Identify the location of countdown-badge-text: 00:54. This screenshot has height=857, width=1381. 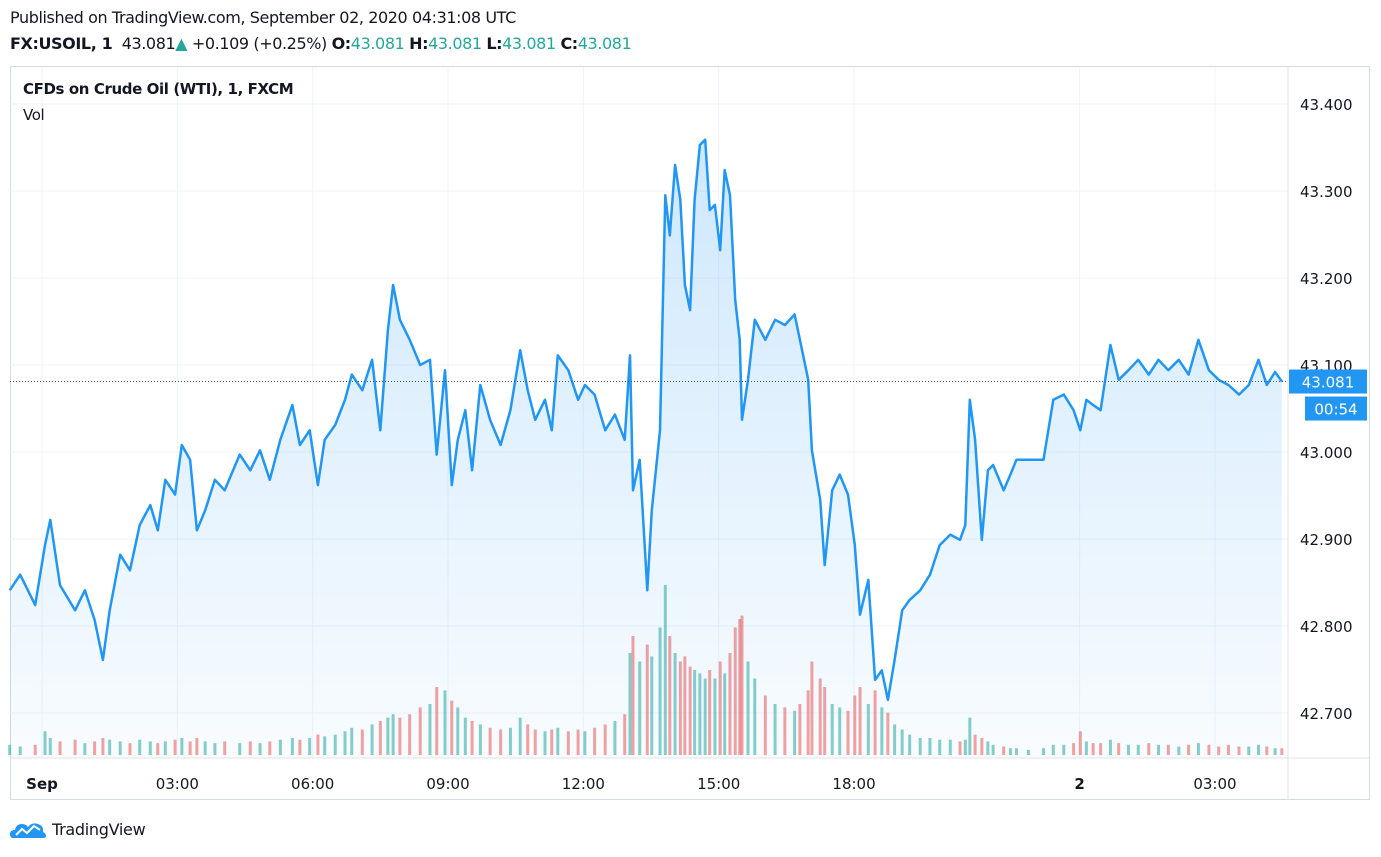
(1335, 410).